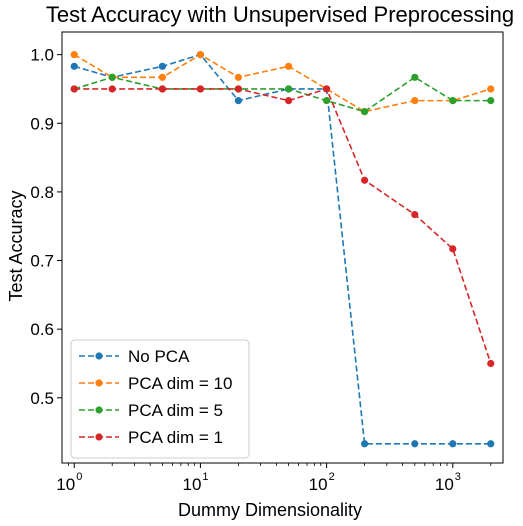  I want to click on legend-box, so click(160, 399).